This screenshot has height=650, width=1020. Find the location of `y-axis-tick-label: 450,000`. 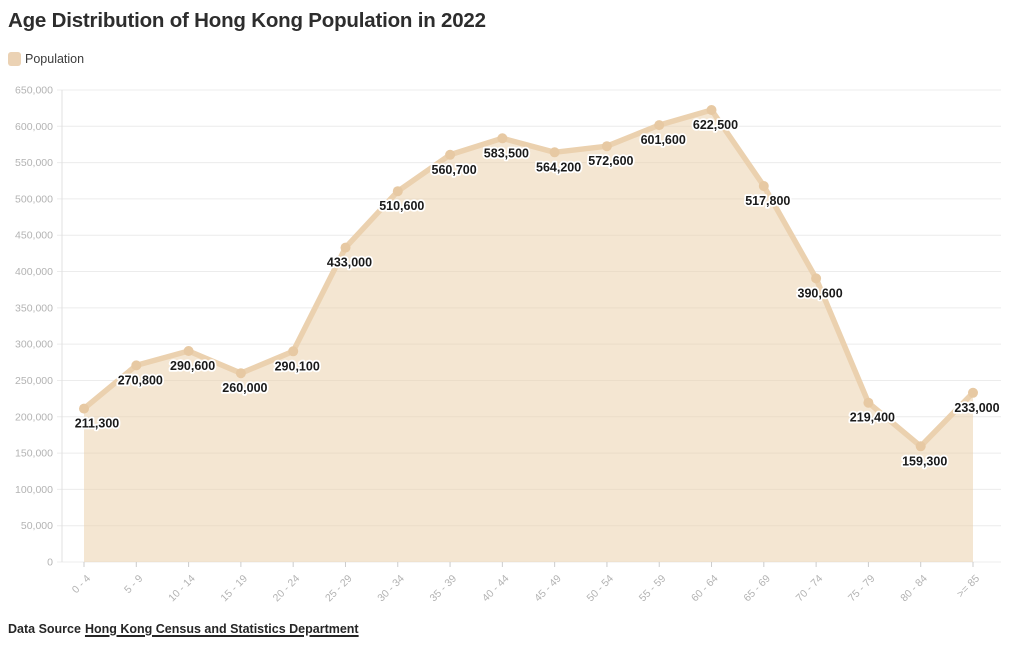

y-axis-tick-label: 450,000 is located at coordinates (34, 236).